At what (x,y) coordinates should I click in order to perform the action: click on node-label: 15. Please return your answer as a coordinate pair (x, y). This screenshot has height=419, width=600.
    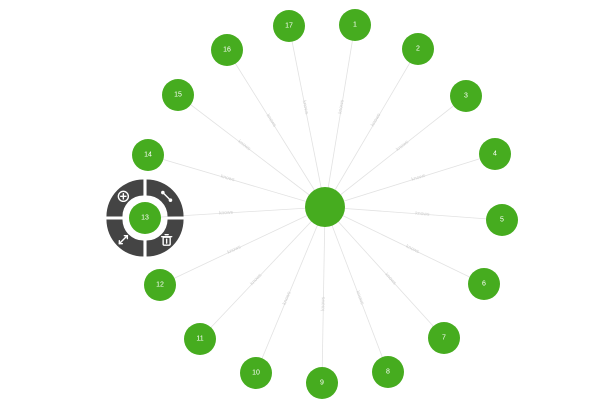
    Looking at the image, I should click on (178, 95).